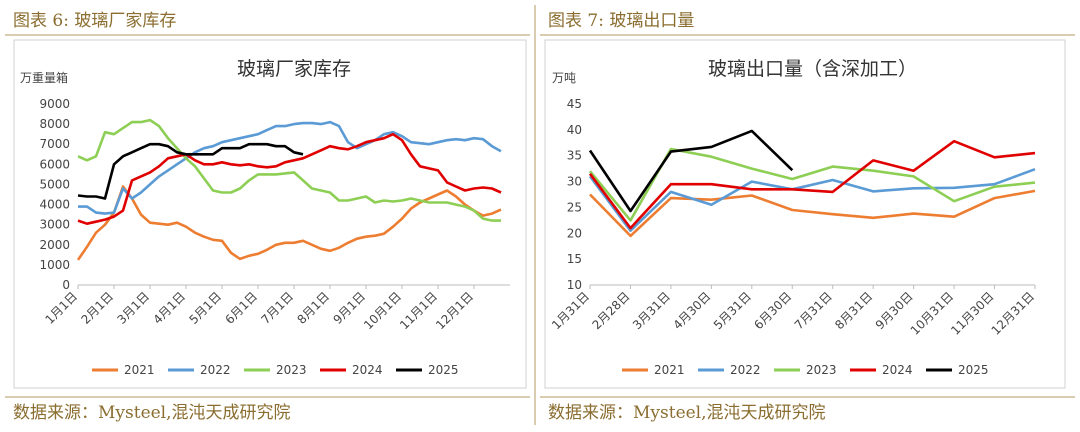 Image resolution: width=1080 pixels, height=432 pixels. What do you see at coordinates (133, 308) in the screenshot?
I see `x-tick-label: 3月1日` at bounding box center [133, 308].